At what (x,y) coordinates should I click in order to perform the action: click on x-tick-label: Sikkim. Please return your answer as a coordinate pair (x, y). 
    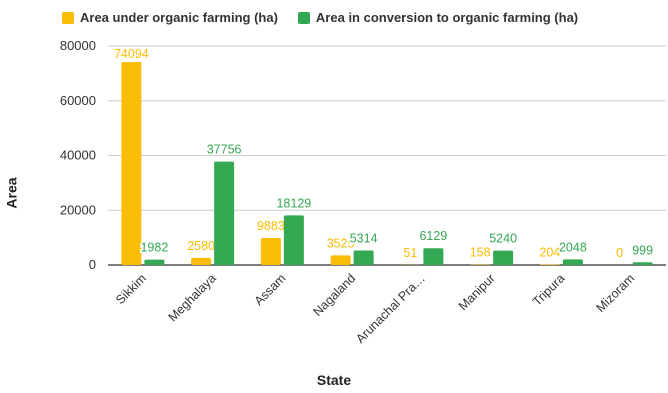
    Looking at the image, I should click on (131, 289).